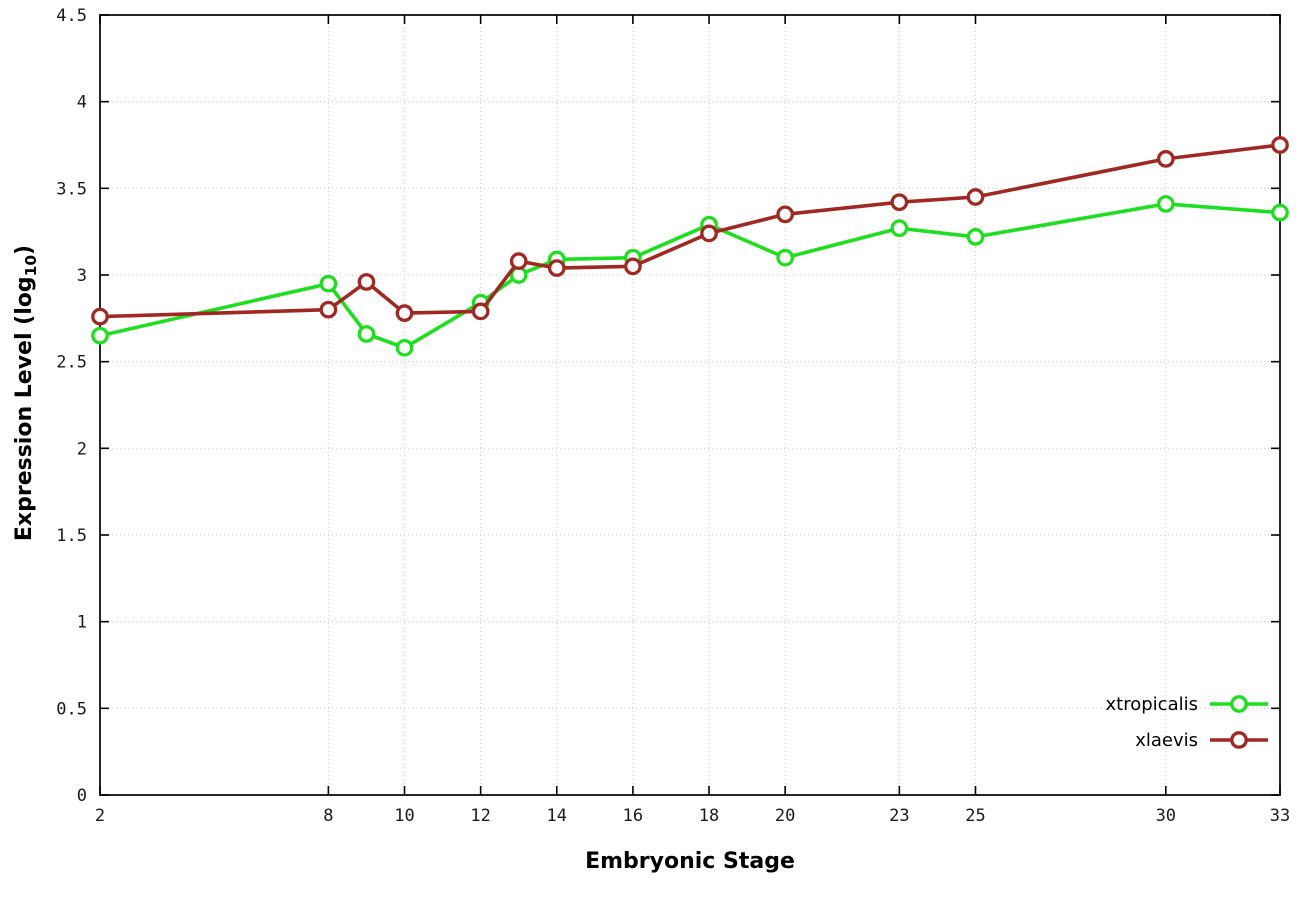 The height and width of the screenshot is (907, 1296). Describe the element at coordinates (690, 861) in the screenshot. I see `x-axis-label: Embryonic Stage` at that location.